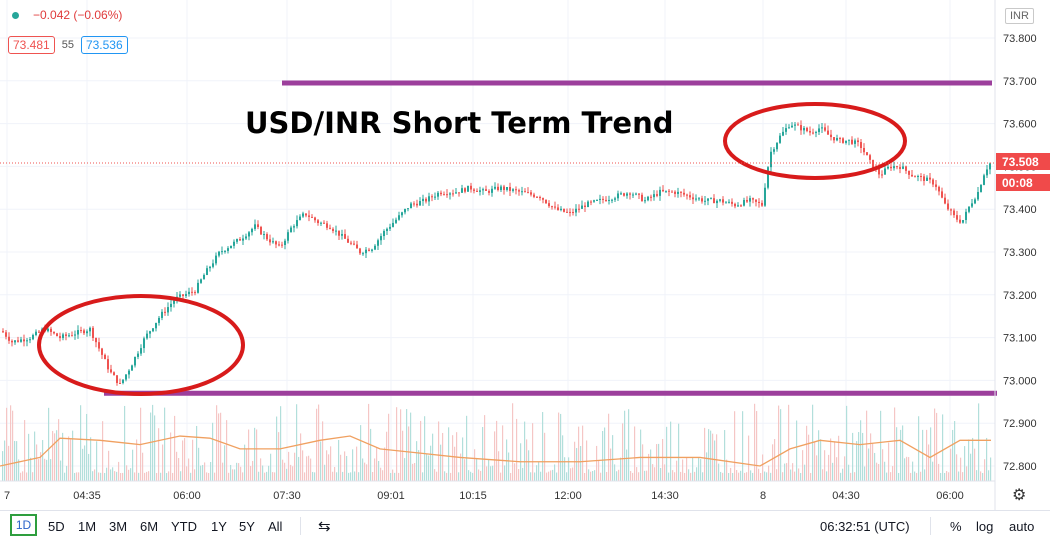 The height and width of the screenshot is (542, 1050). What do you see at coordinates (104, 45) in the screenshot?
I see `ask-price: 73.536` at bounding box center [104, 45].